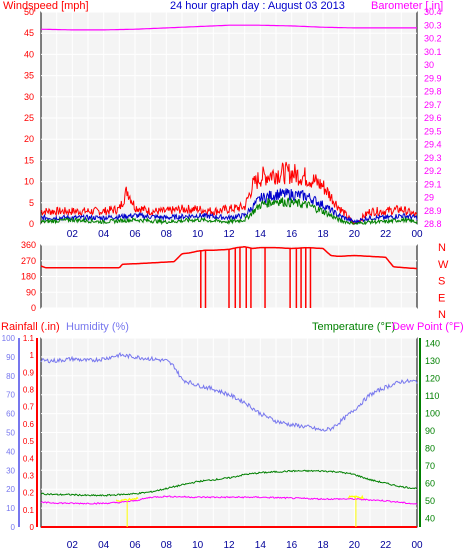 The height and width of the screenshot is (555, 466). I want to click on climate-x-tick-label: 00, so click(417, 545).